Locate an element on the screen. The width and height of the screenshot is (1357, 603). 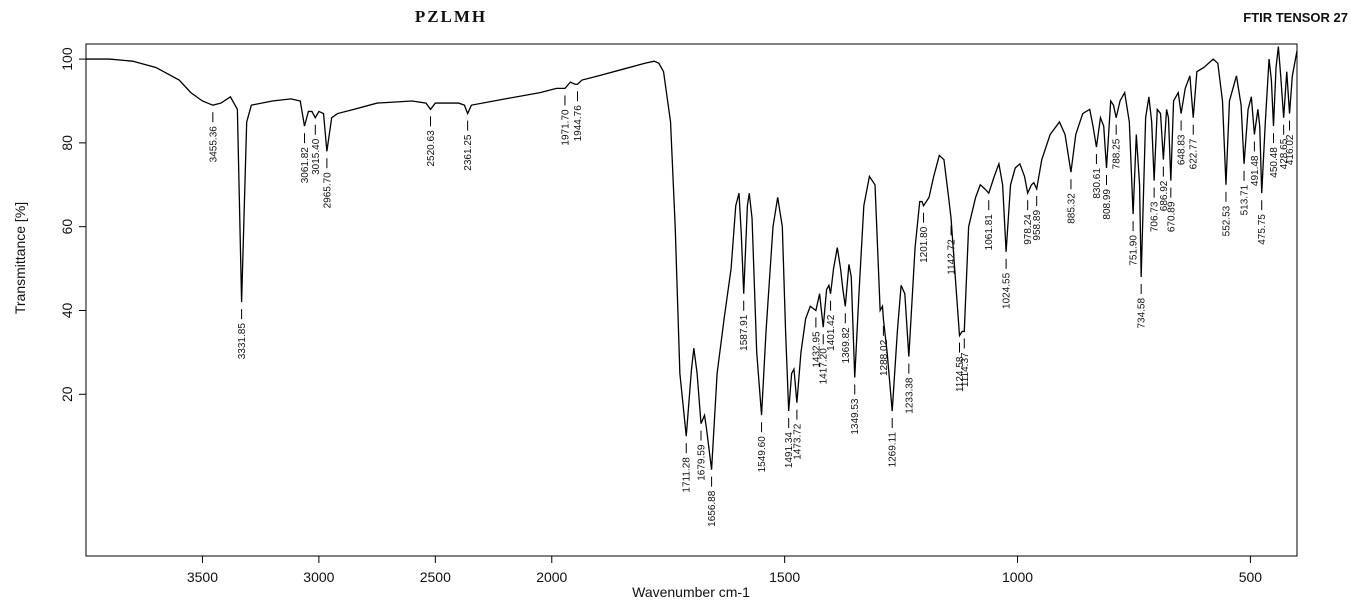
peak-label: 670.89 is located at coordinates (1171, 216).